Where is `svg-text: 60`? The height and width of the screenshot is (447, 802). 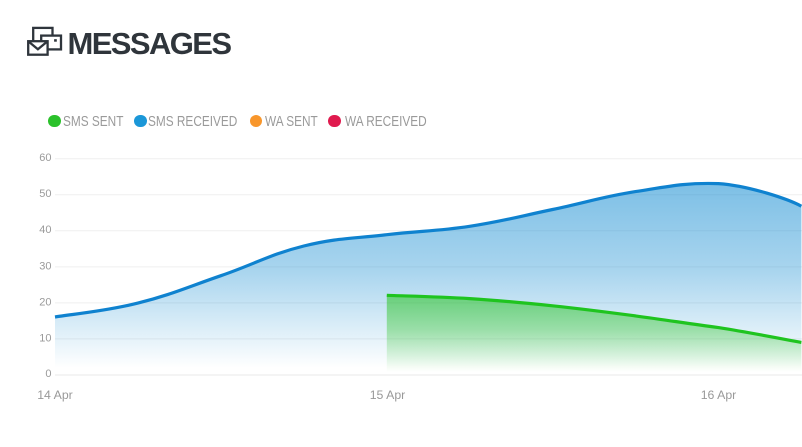
svg-text: 60 is located at coordinates (45, 158).